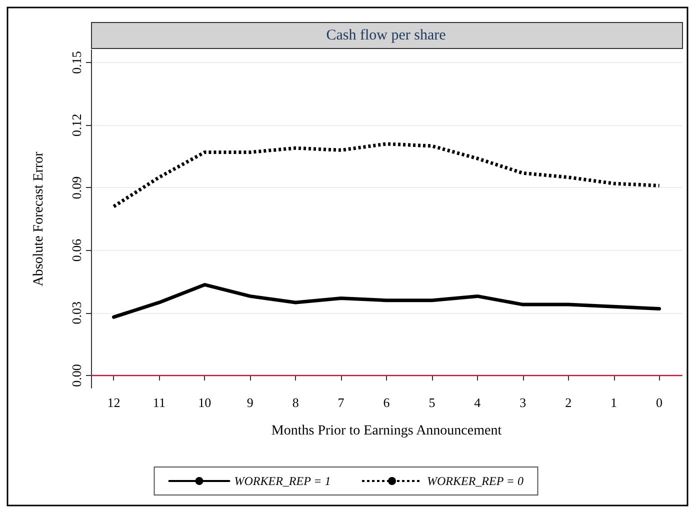 The image size is (692, 509). I want to click on x-tick-label: 9, so click(250, 402).